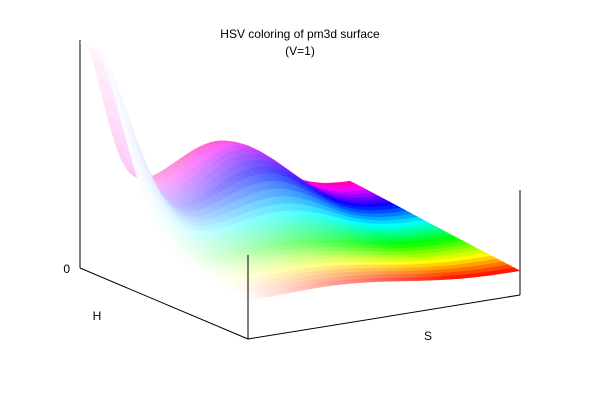  What do you see at coordinates (300, 51) in the screenshot?
I see `chart-subtitle: (V=1)` at bounding box center [300, 51].